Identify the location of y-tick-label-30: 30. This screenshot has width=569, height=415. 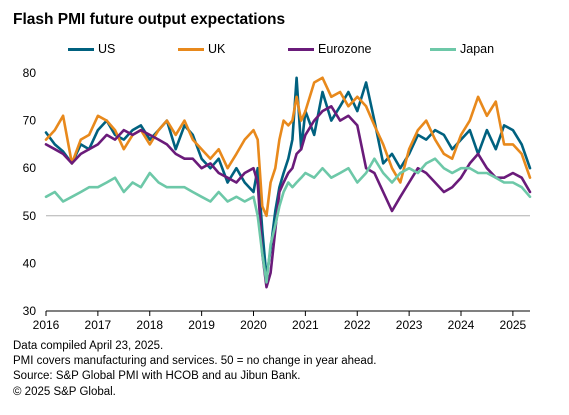
(30, 311).